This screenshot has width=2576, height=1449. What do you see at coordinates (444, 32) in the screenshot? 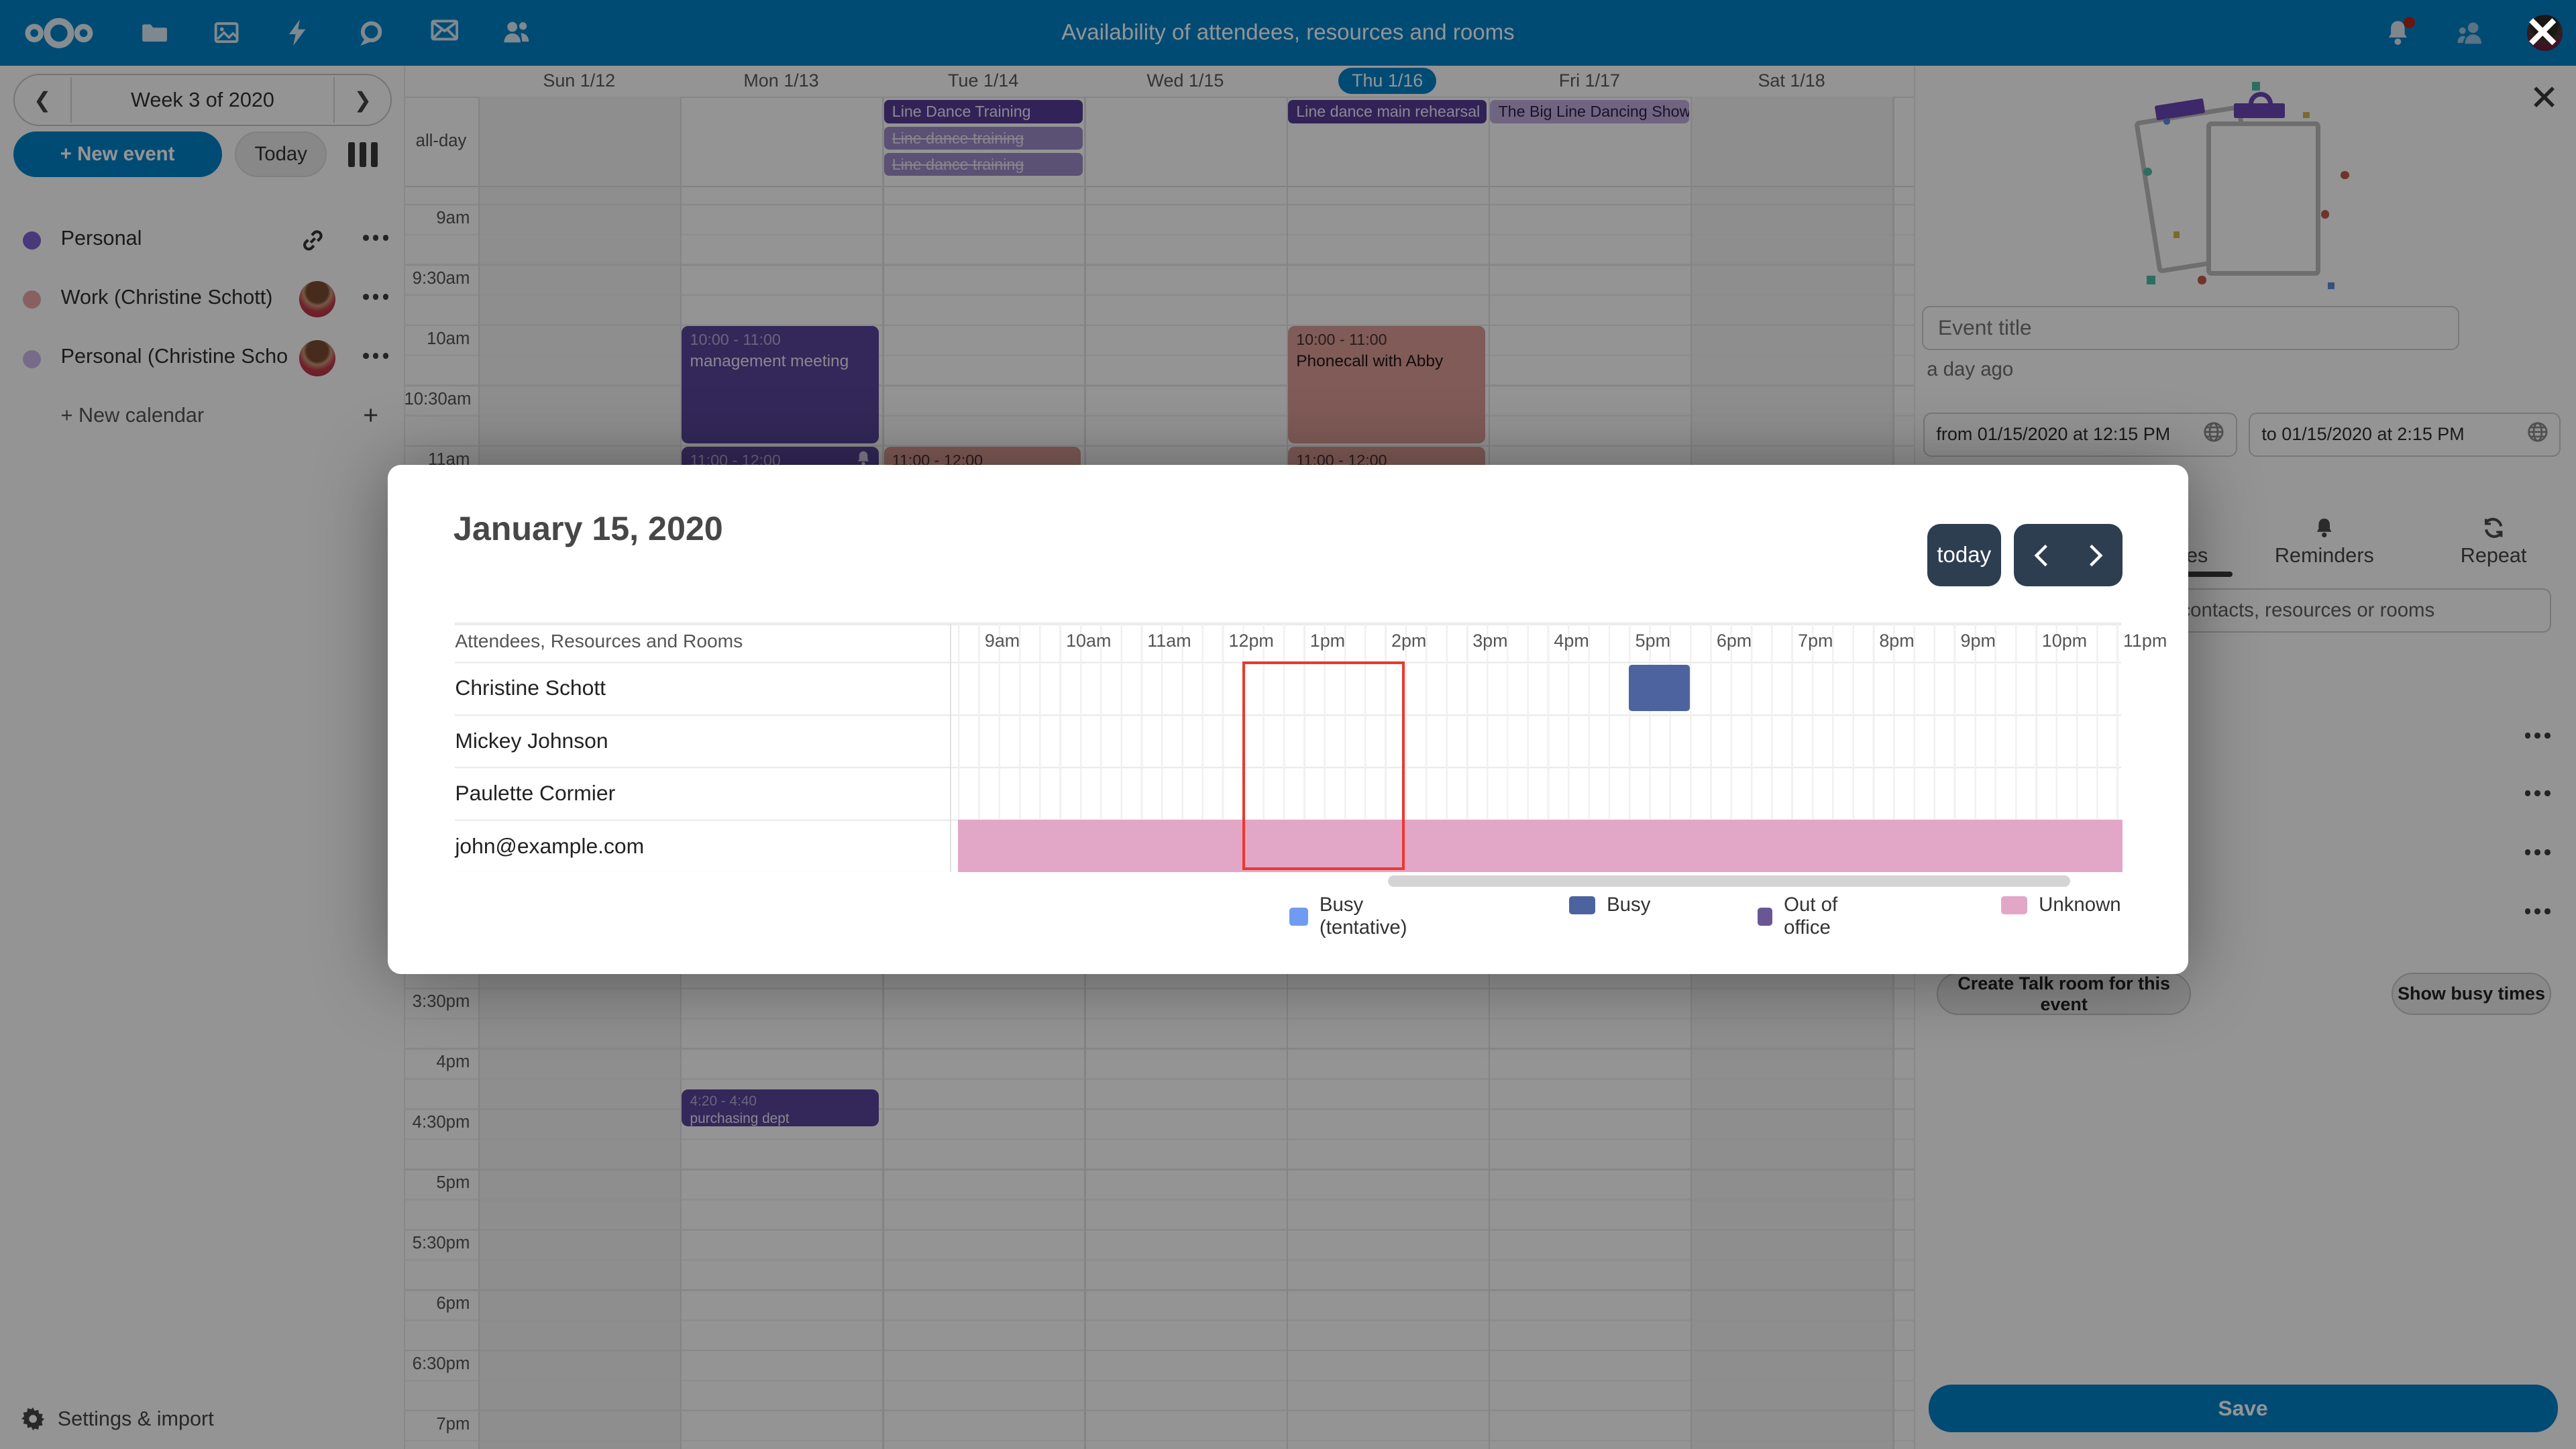
I see `mail-app-icon` at bounding box center [444, 32].